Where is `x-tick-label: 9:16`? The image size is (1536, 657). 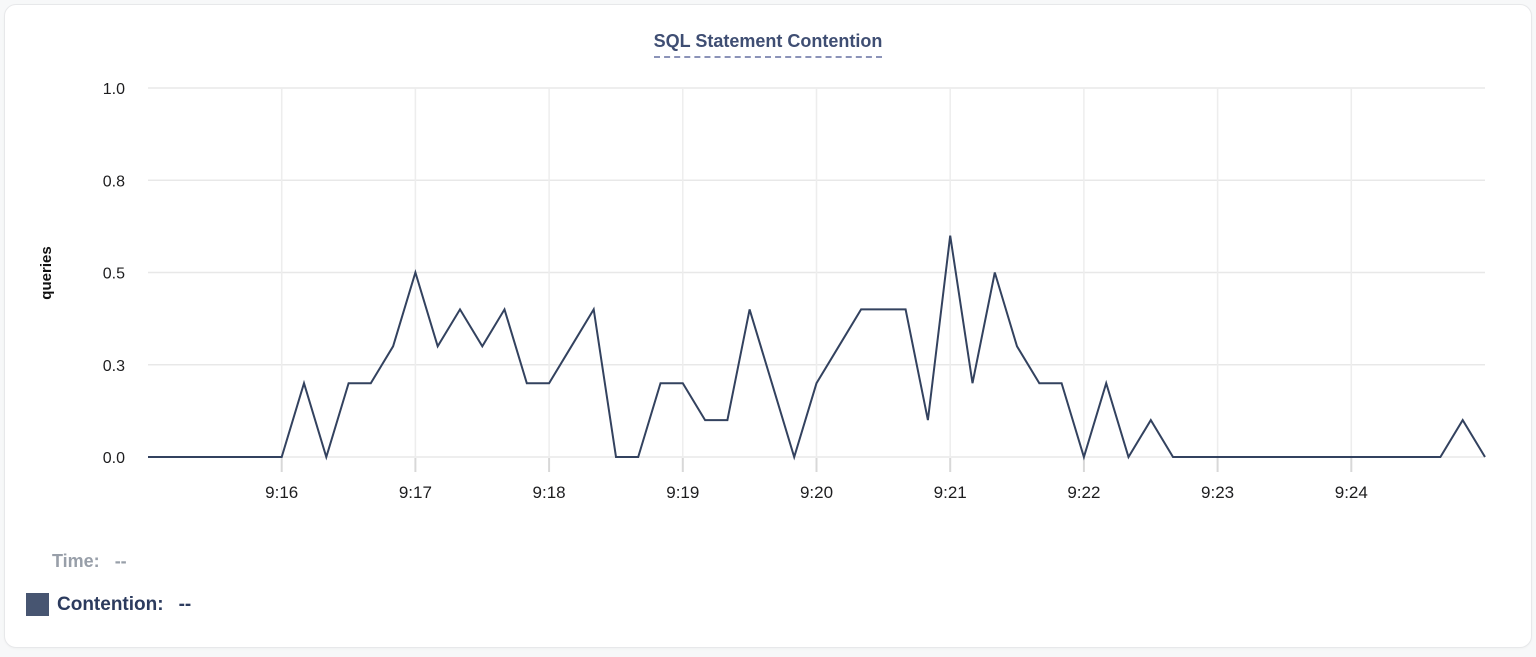
x-tick-label: 9:16 is located at coordinates (281, 492).